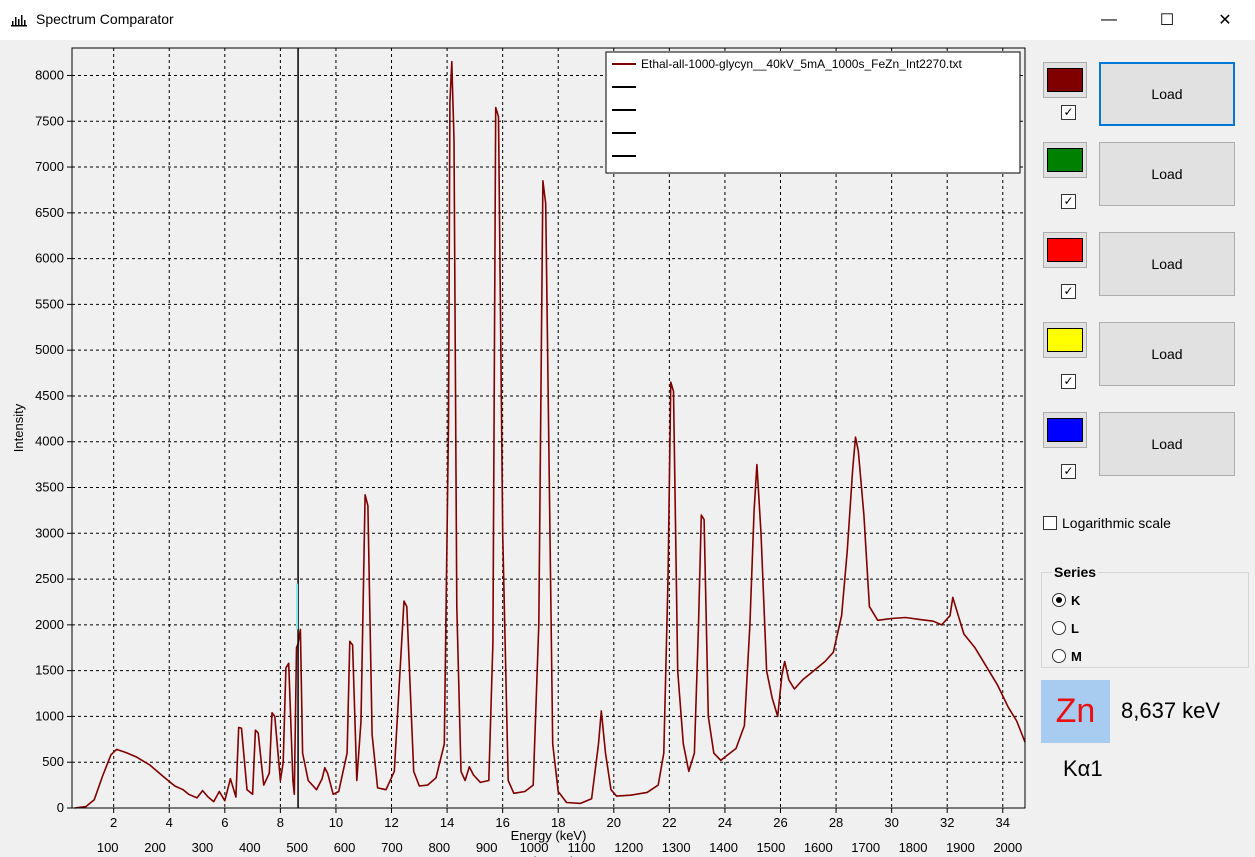  I want to click on channel-tick-label: 400, so click(250, 847).